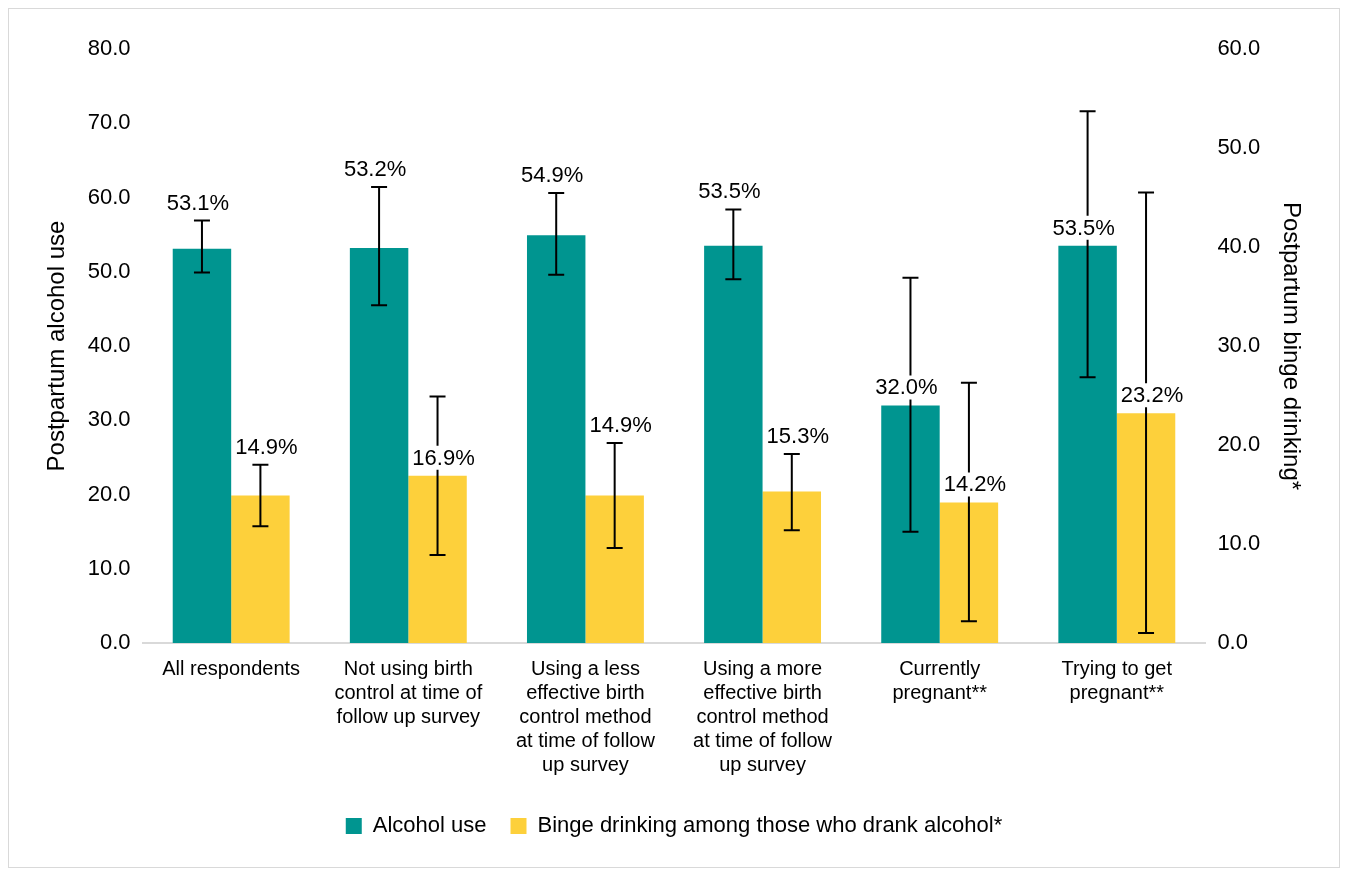  Describe the element at coordinates (1239, 543) in the screenshot. I see `y2-tick-label: 10.0` at that location.